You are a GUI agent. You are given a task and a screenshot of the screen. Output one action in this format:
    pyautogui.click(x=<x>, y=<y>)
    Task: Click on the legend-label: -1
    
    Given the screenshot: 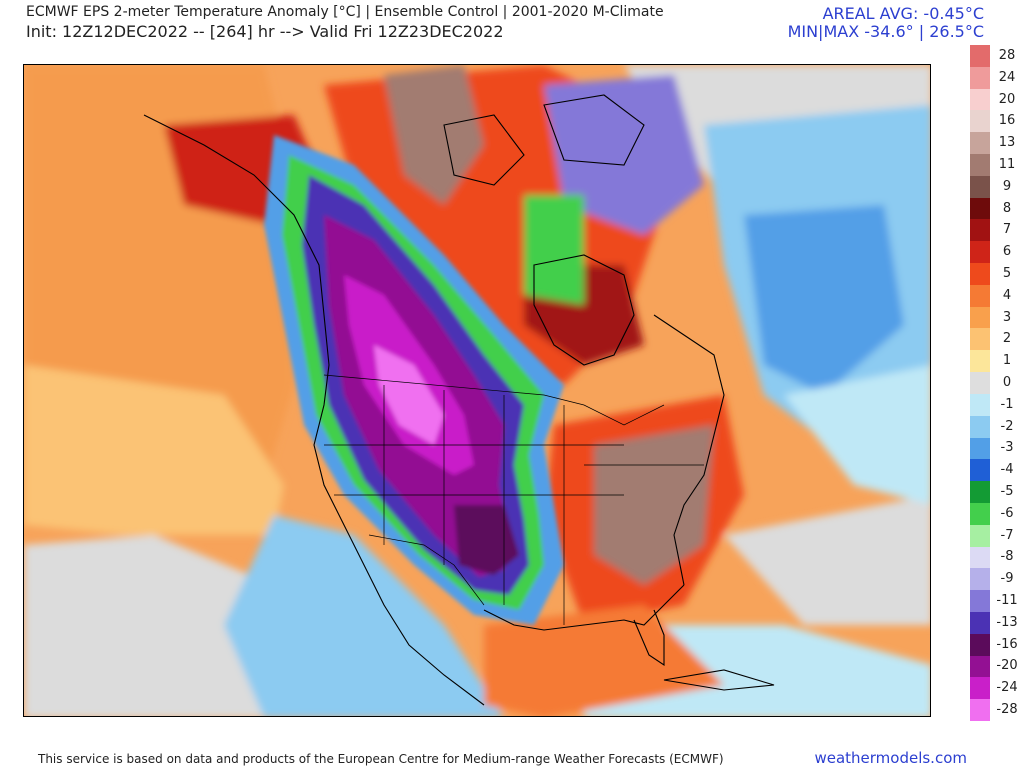 What is the action you would take?
    pyautogui.click(x=1007, y=404)
    